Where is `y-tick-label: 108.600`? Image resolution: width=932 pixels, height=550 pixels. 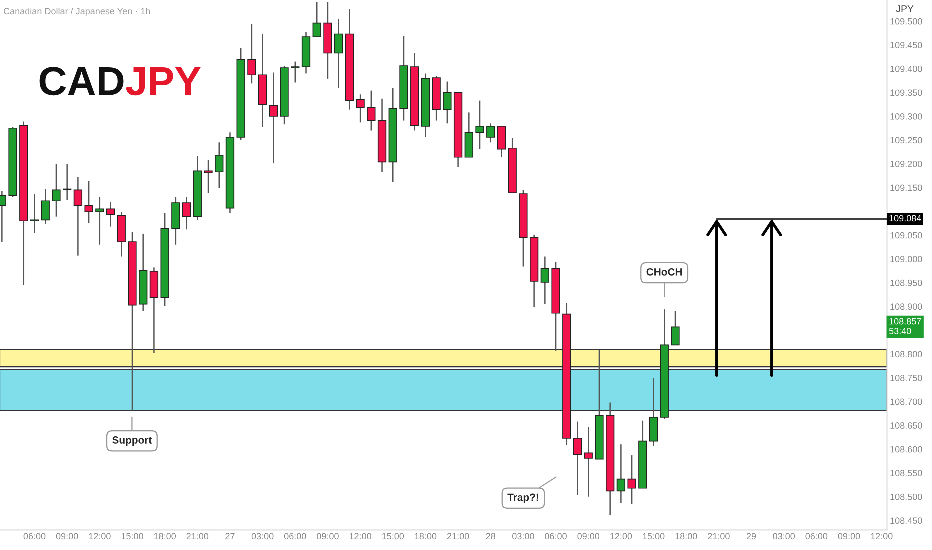 y-tick-label: 108.600 is located at coordinates (906, 449).